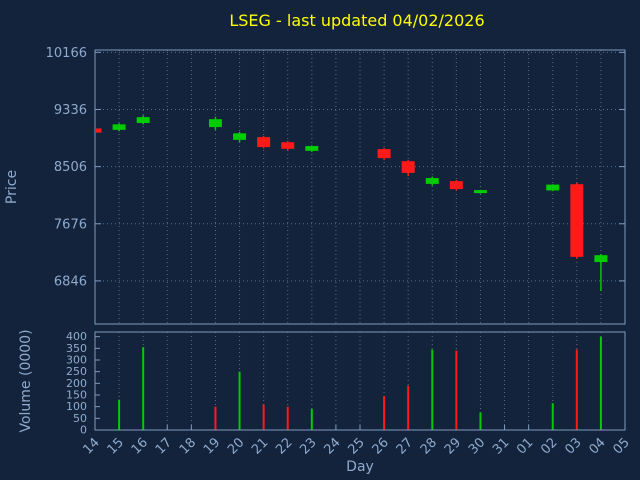 Image resolution: width=640 pixels, height=480 pixels. Describe the element at coordinates (381, 446) in the screenshot. I see `day-tick-label: 26` at that location.